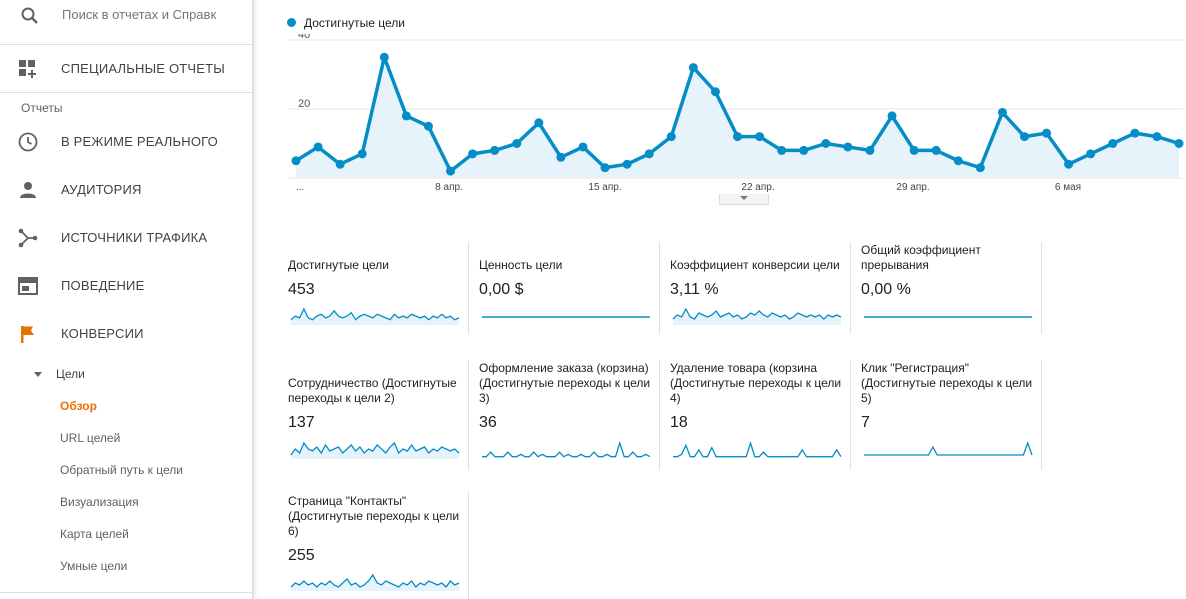  I want to click on goals-label: Цели, so click(70, 374).